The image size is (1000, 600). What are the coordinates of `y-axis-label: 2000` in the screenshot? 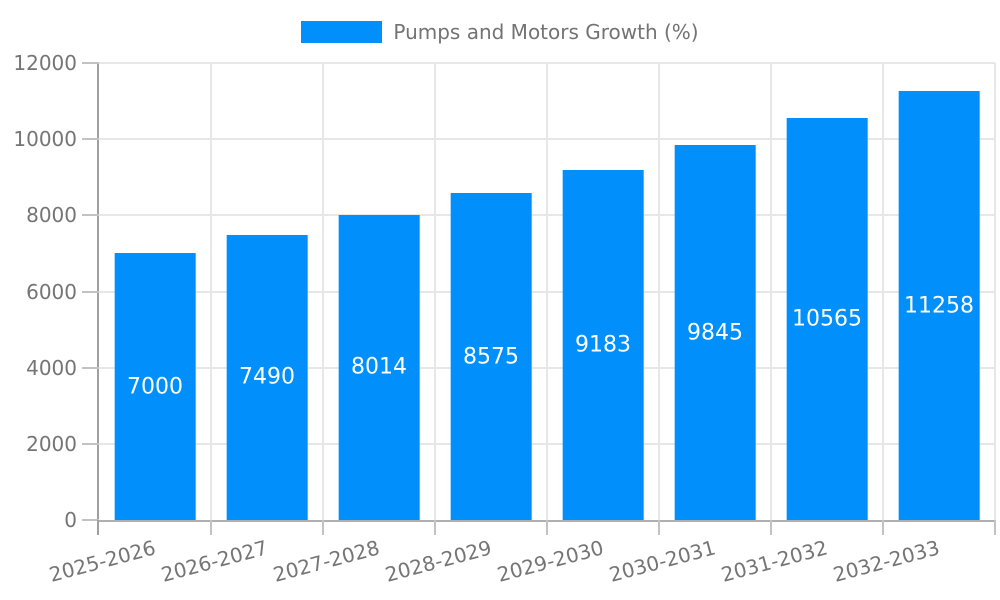 It's located at (51, 443).